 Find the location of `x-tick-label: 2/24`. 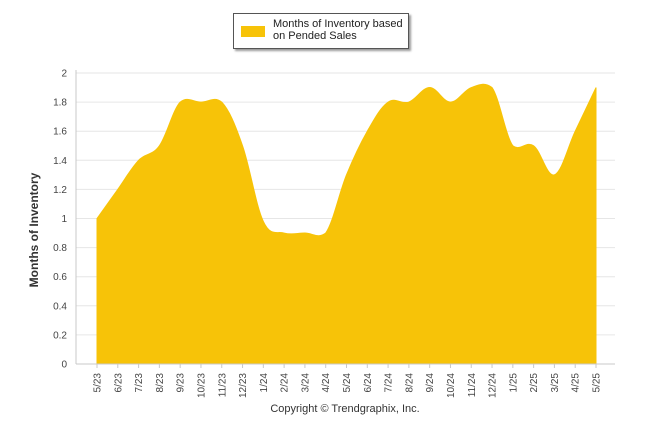

x-tick-label: 2/24 is located at coordinates (285, 383).